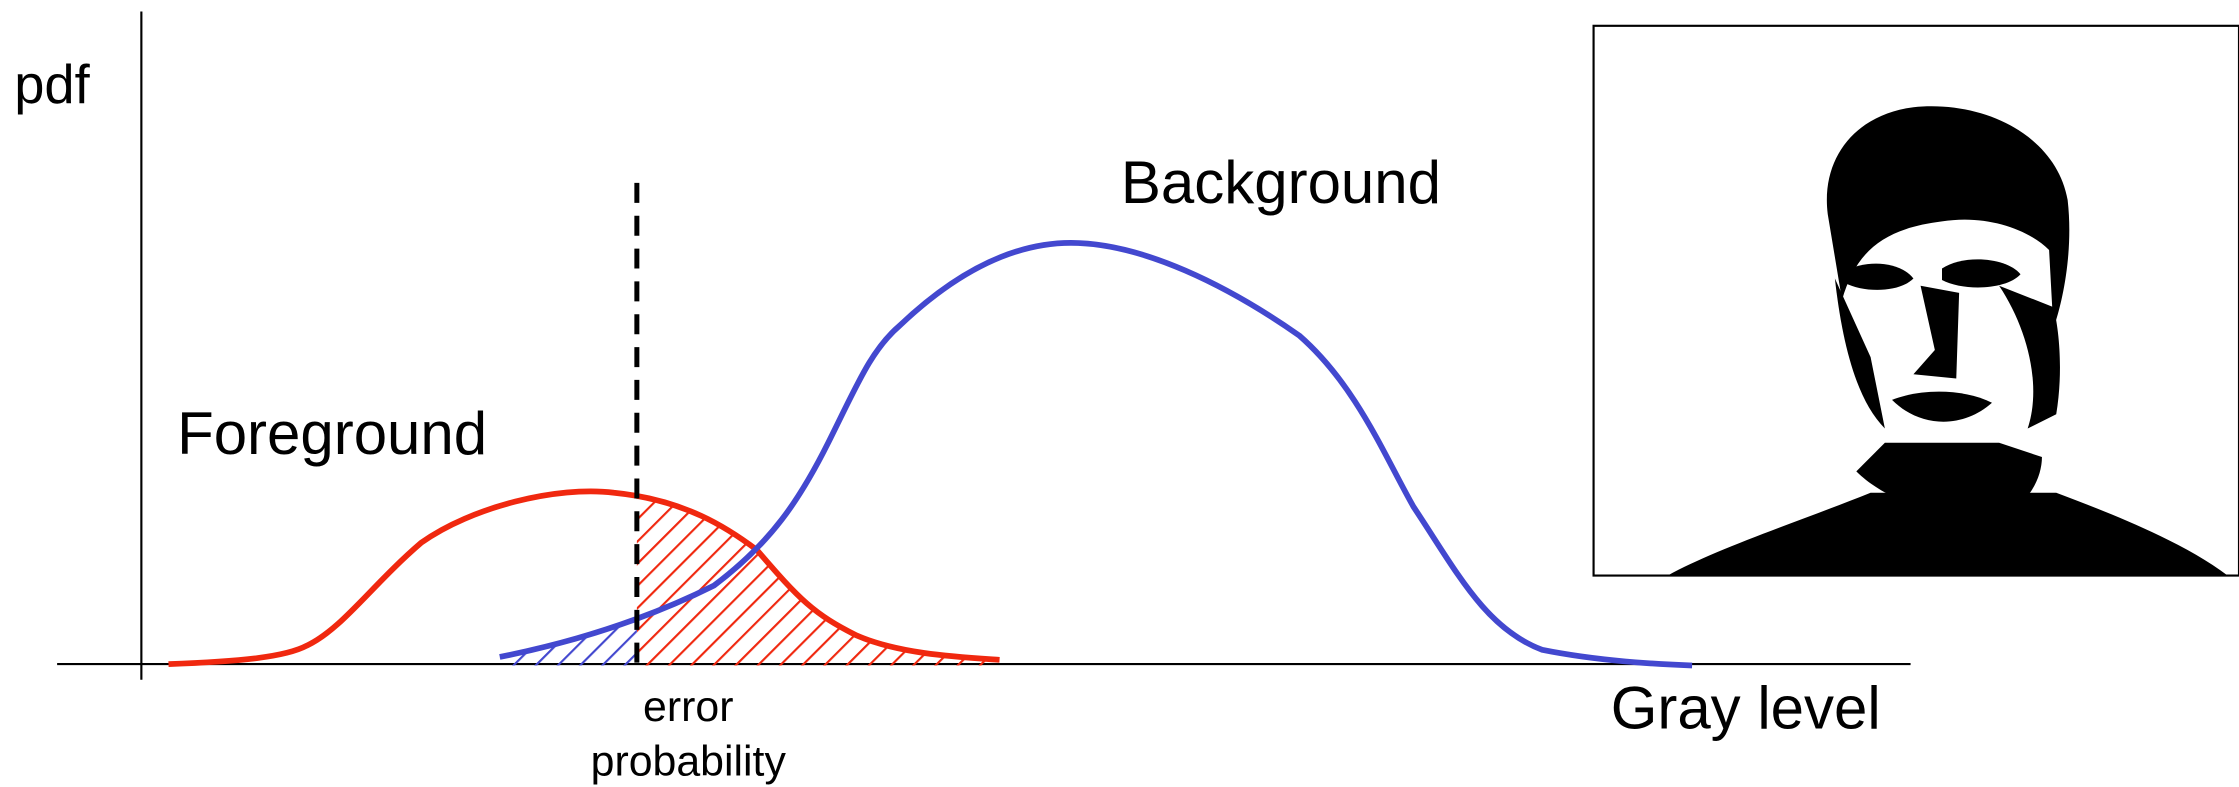 This screenshot has height=787, width=2239. Describe the element at coordinates (1746, 707) in the screenshot. I see `x-axis-label: Gray level` at that location.